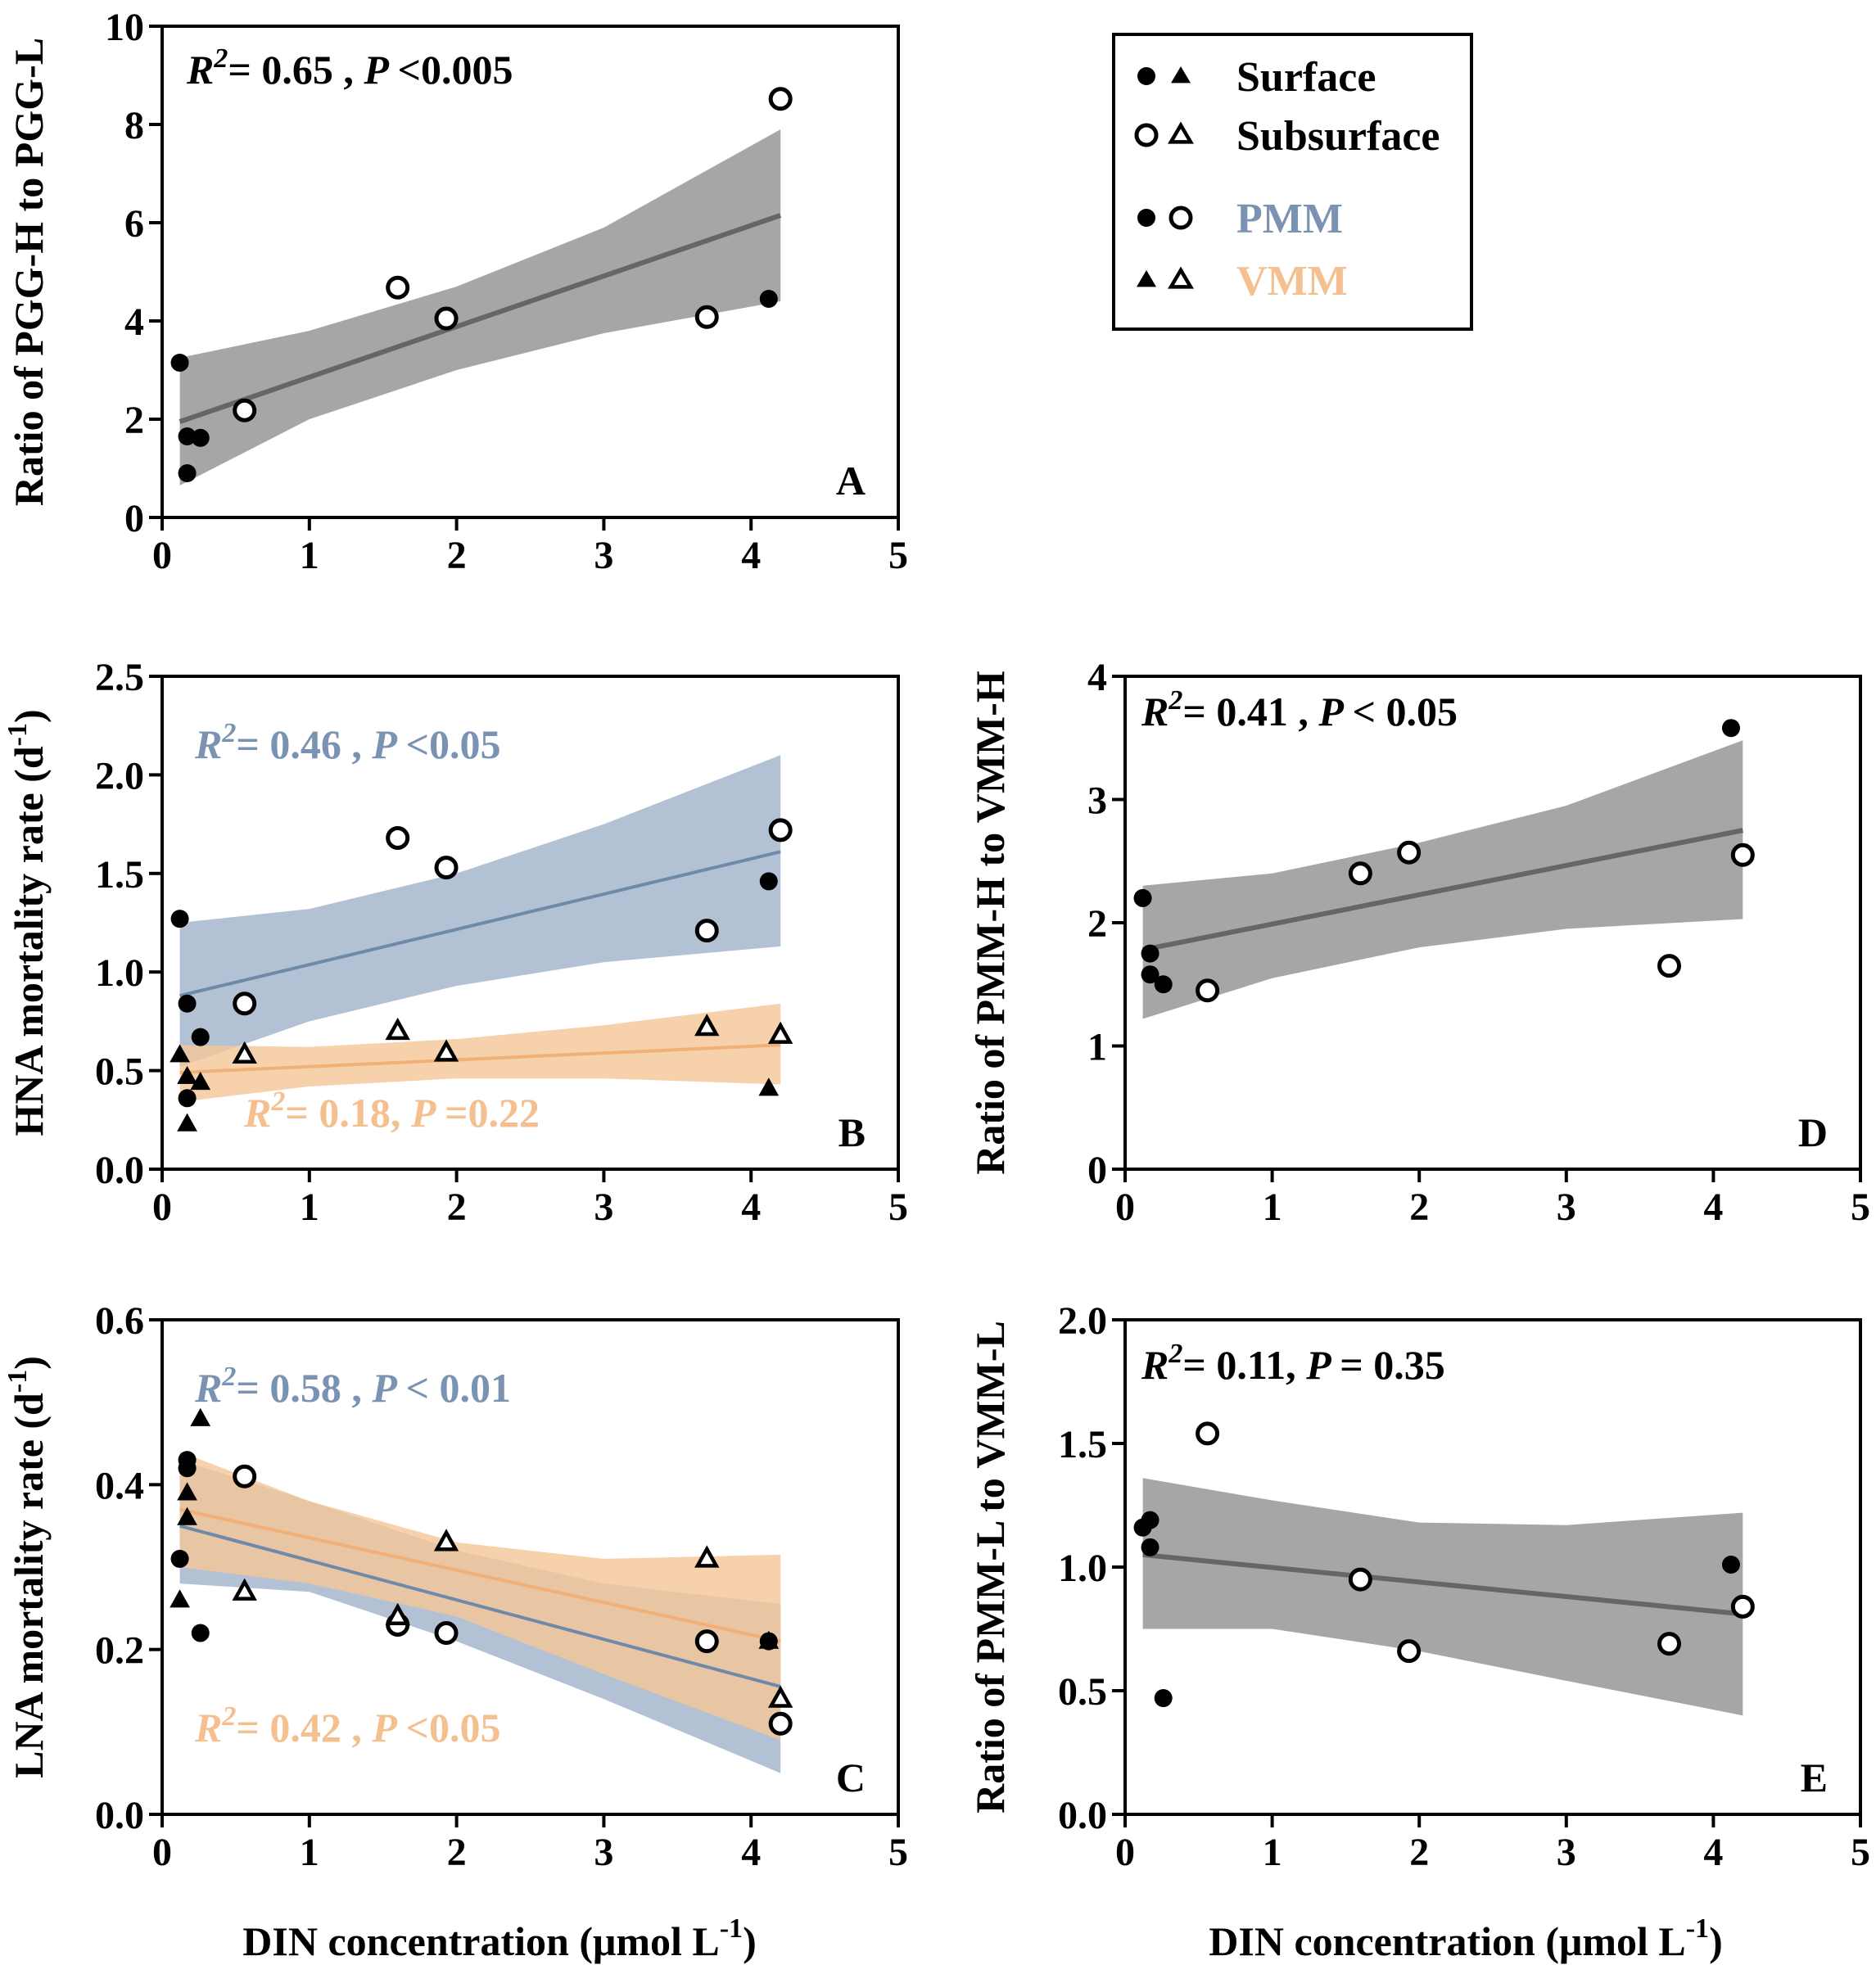 This screenshot has width=1876, height=1974. I want to click on y-tick-label: 1, so click(1097, 1047).